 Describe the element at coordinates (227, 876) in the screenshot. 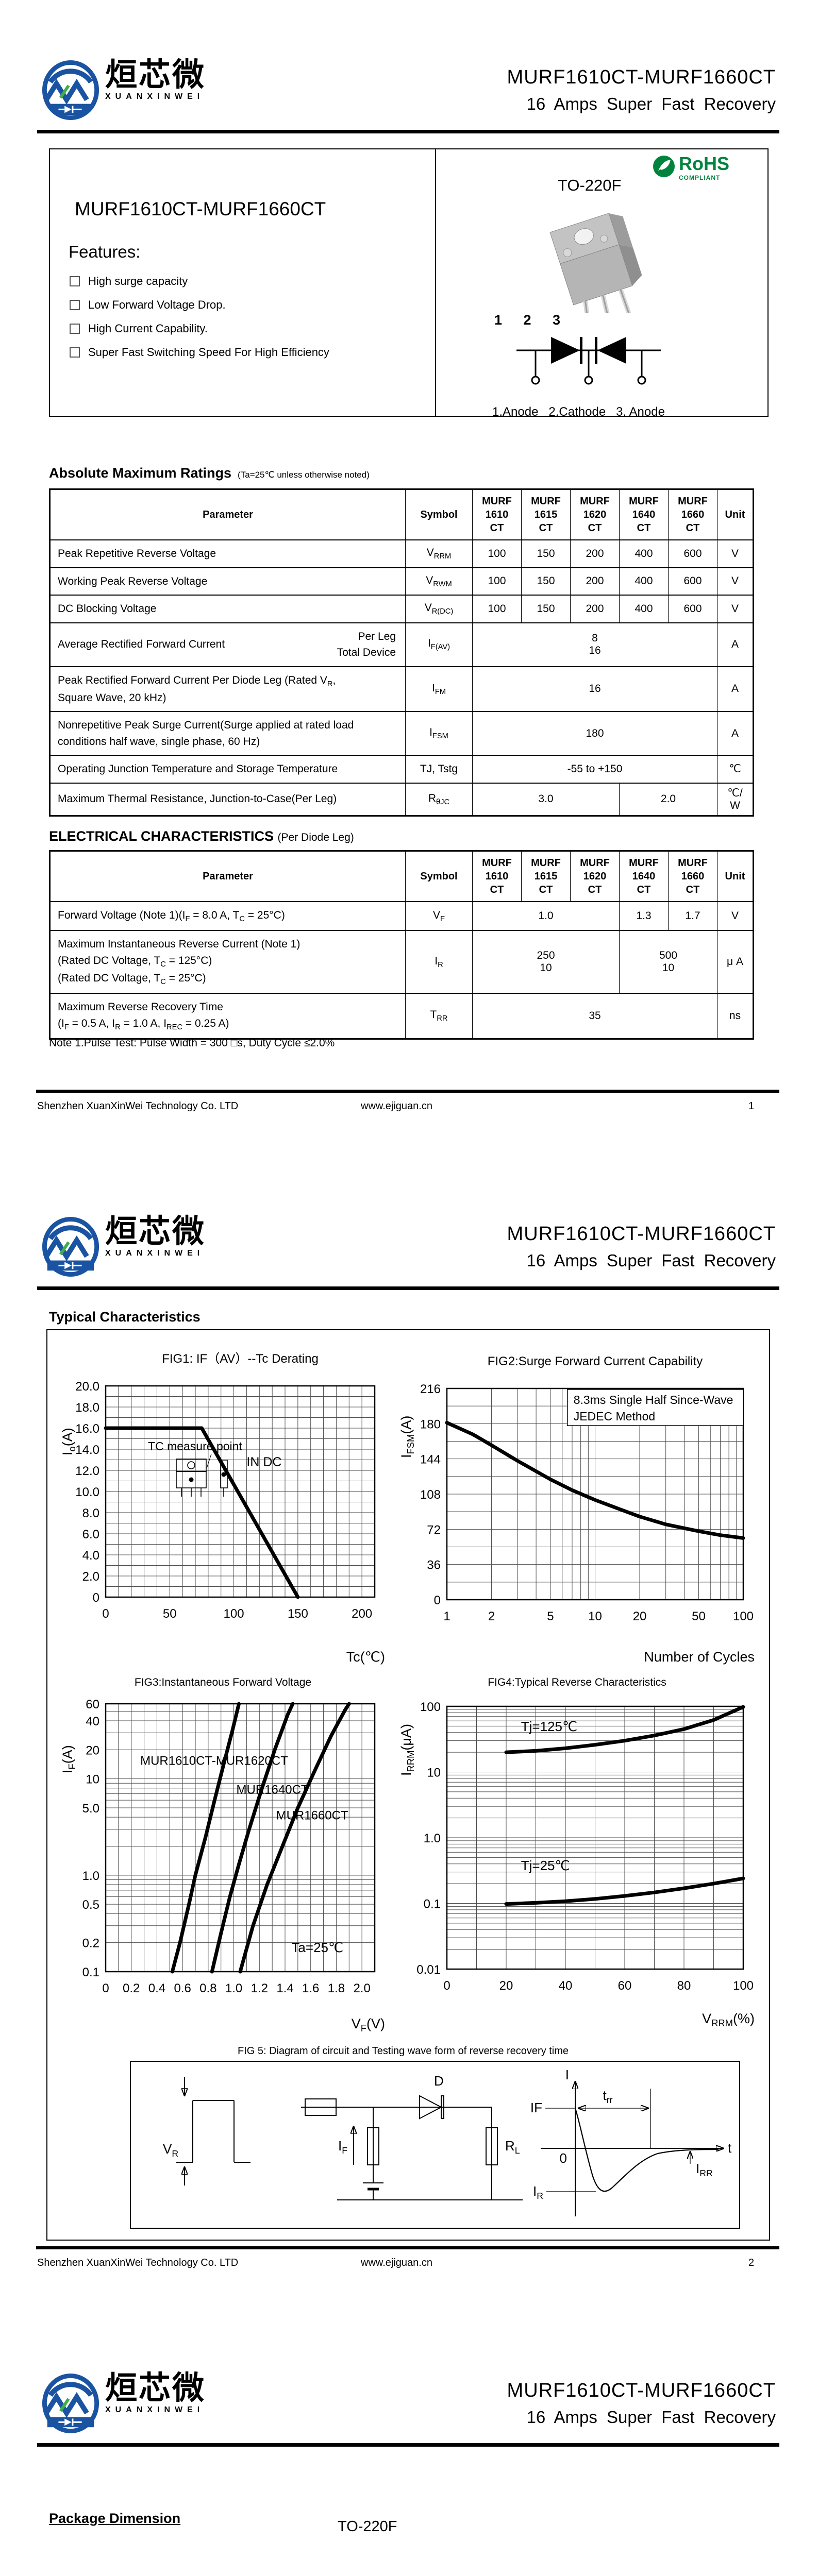

I see `table-cell: Parameter` at that location.